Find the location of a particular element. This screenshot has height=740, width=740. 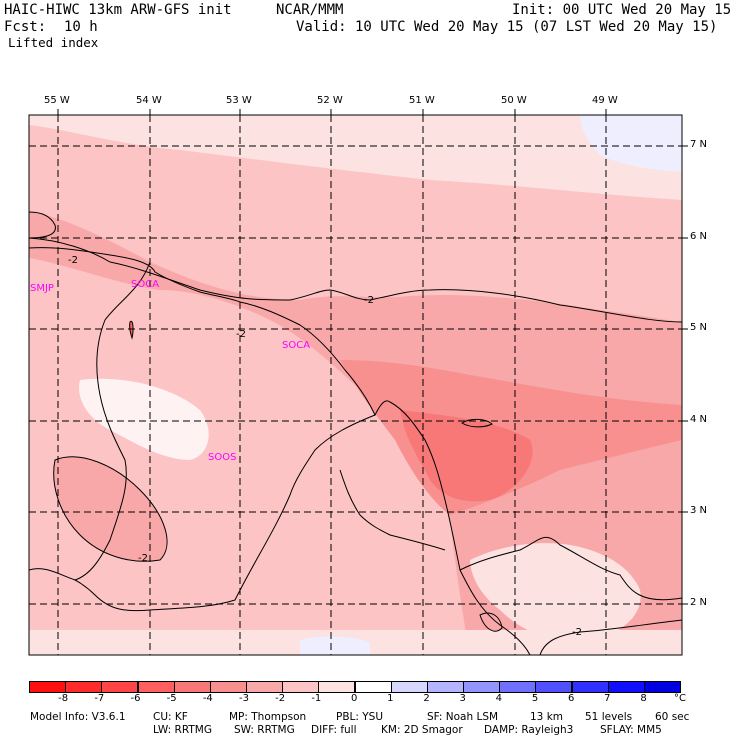

pale-patch-se is located at coordinates (555, 592).